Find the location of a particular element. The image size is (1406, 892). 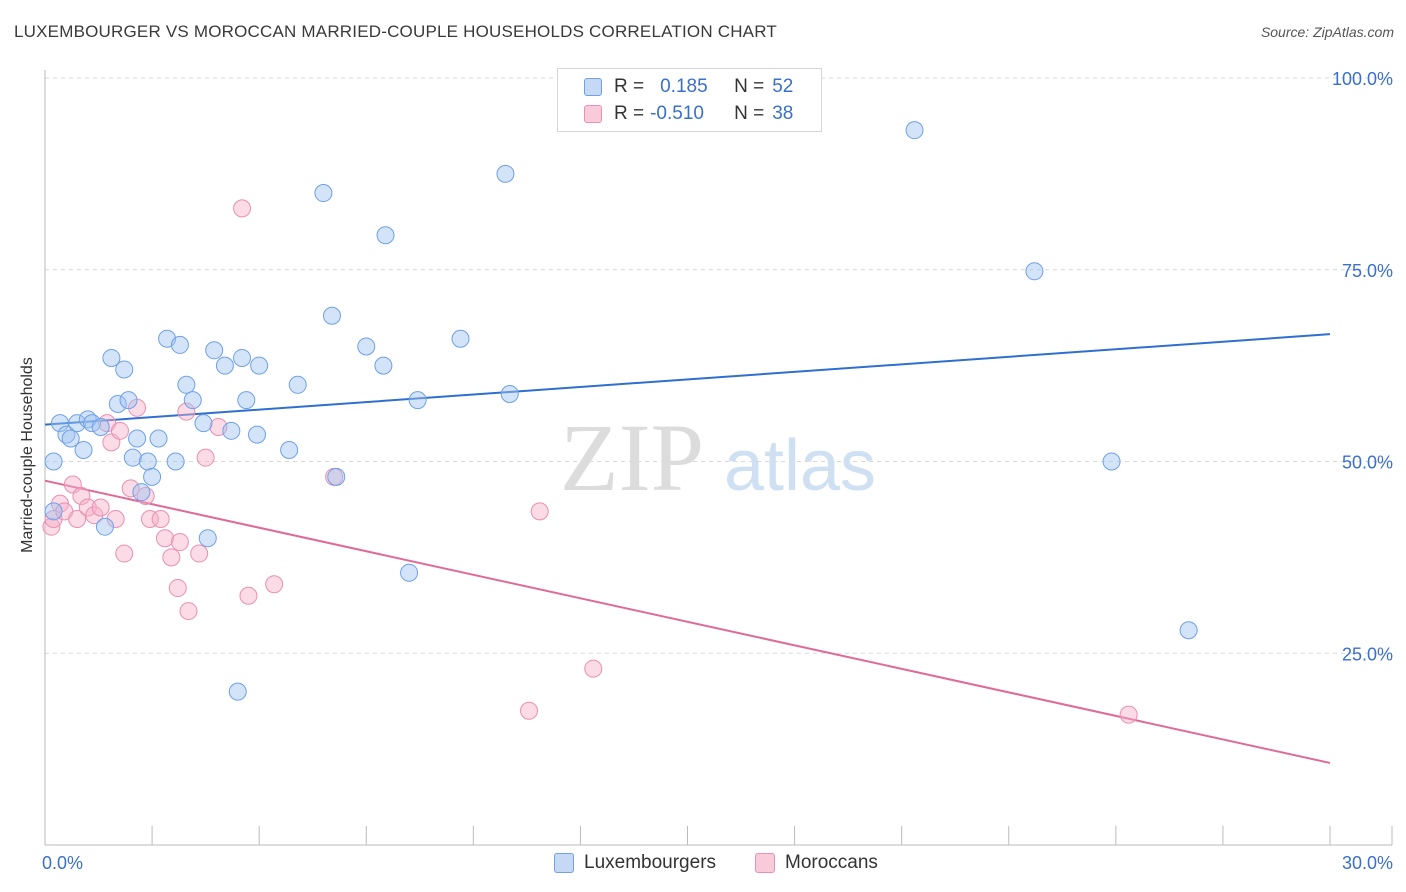

y-tick-label: 50.0% is located at coordinates (1367, 463).